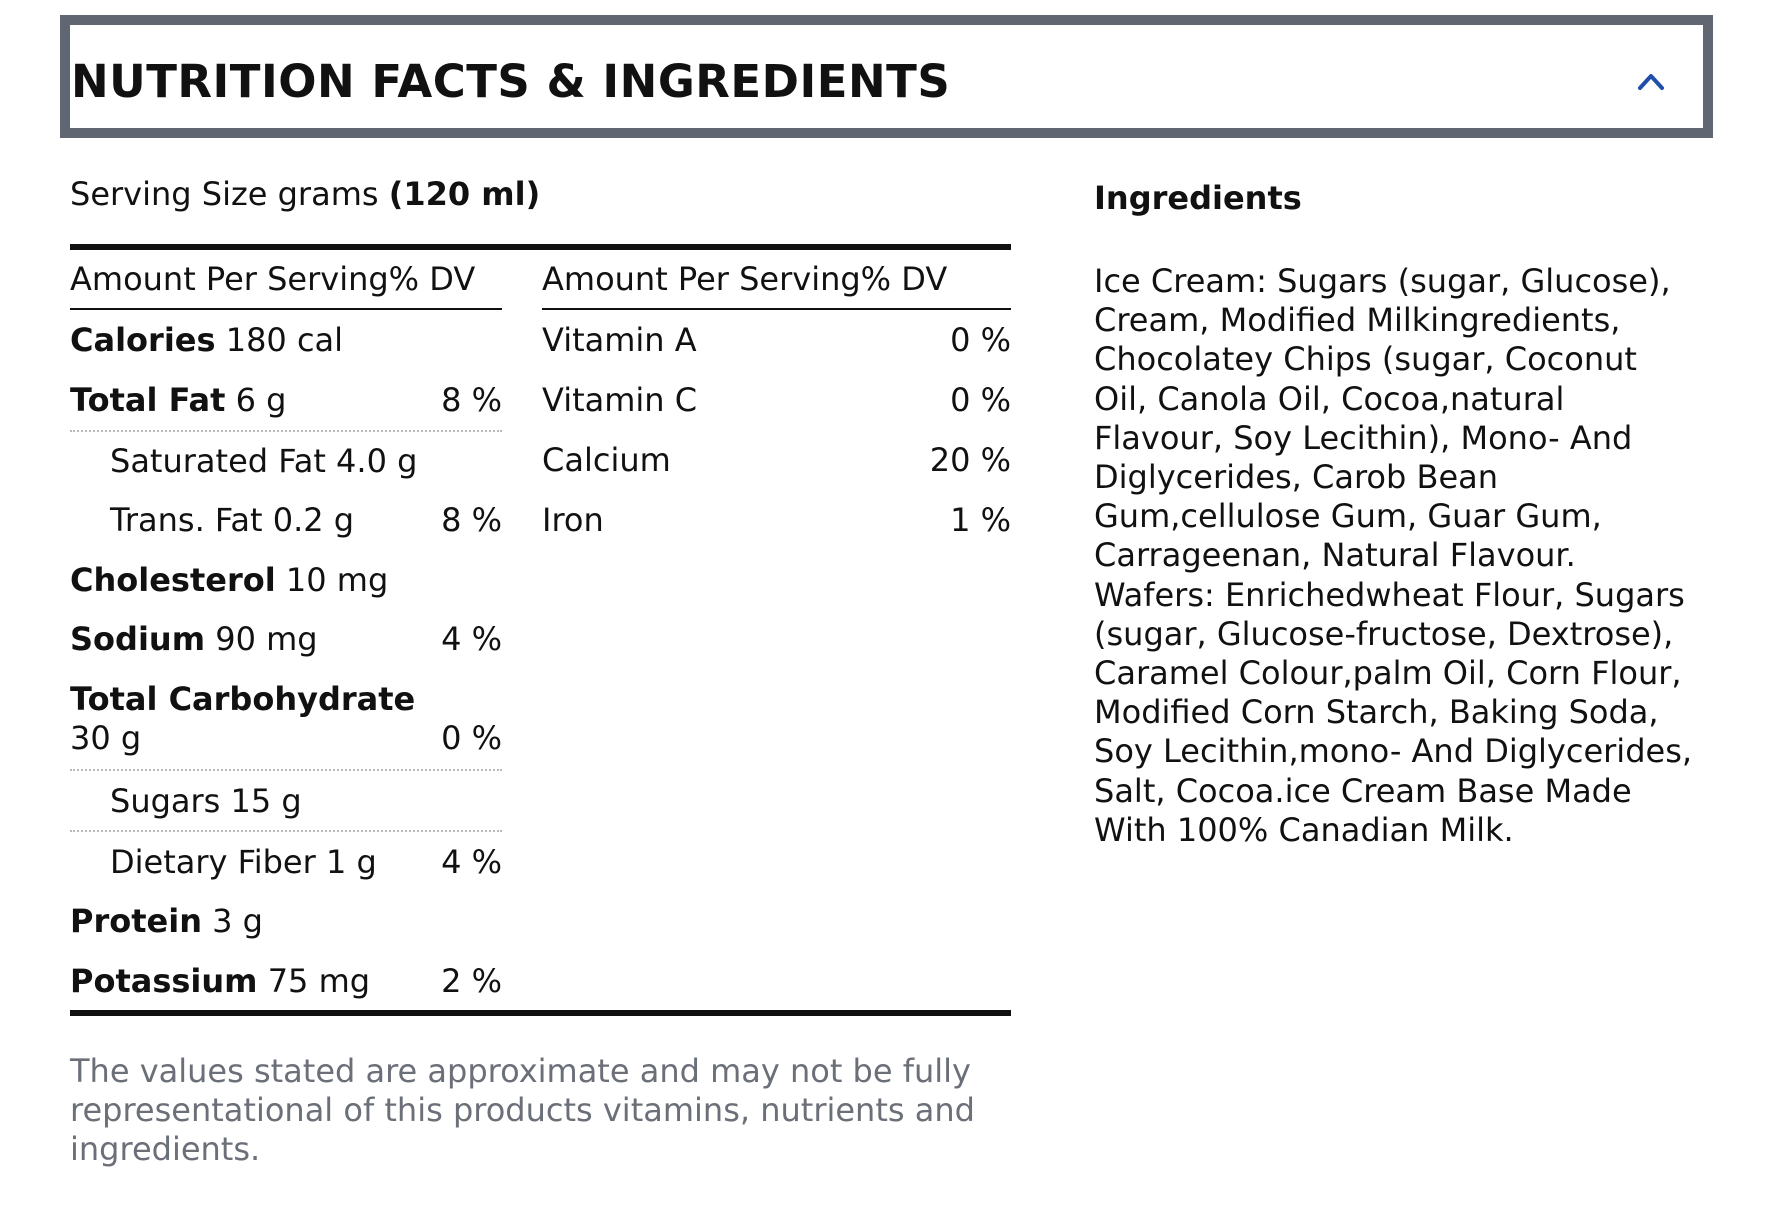 The image size is (1772, 1216). Describe the element at coordinates (573, 520) in the screenshot. I see `vitamin-row-iron: Iron` at that location.